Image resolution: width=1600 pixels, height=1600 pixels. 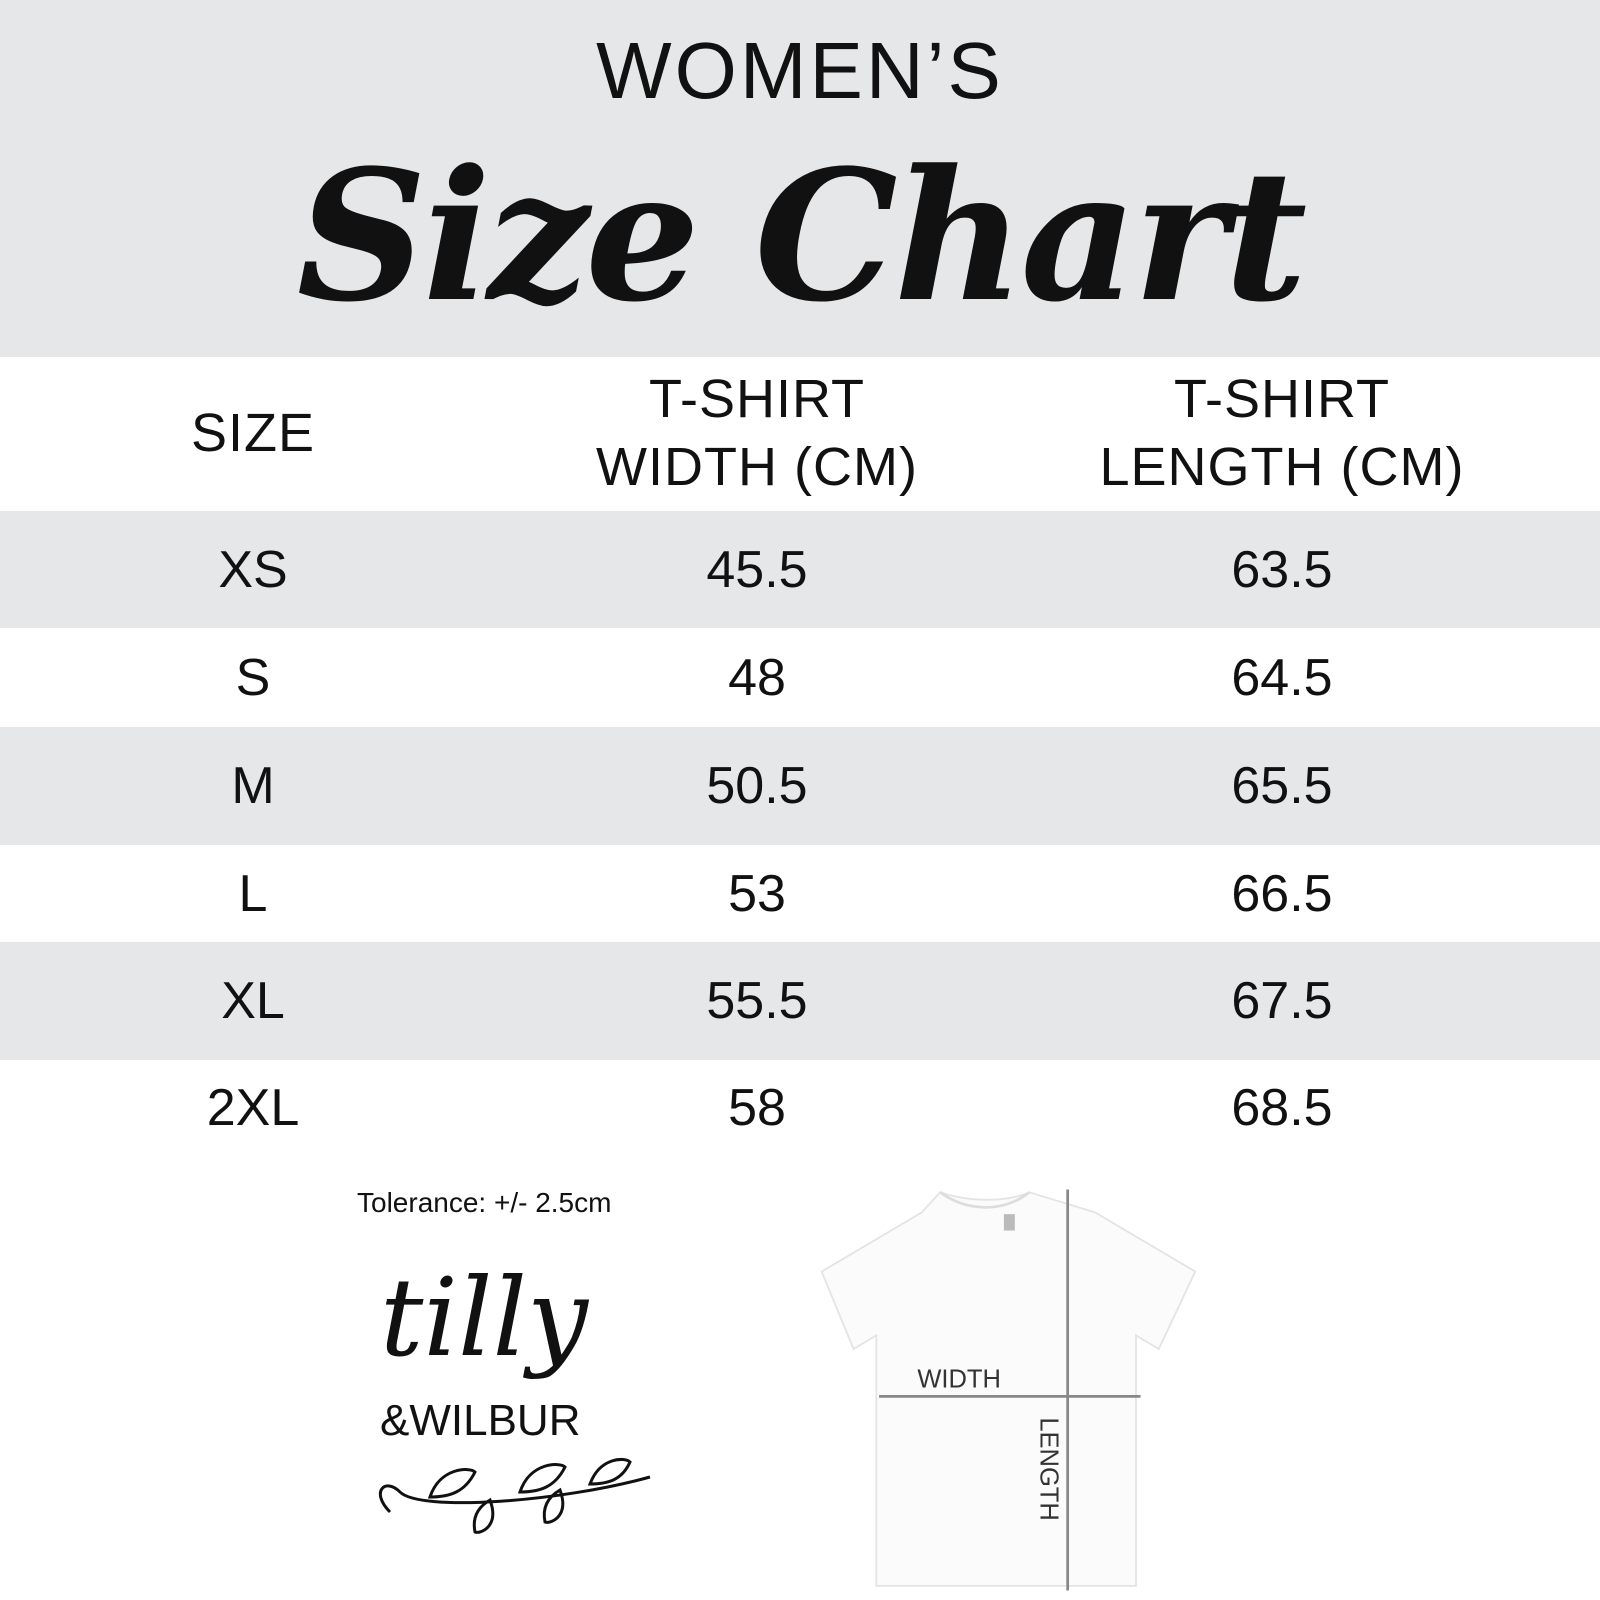 What do you see at coordinates (757, 677) in the screenshot?
I see `width-cell: 48` at bounding box center [757, 677].